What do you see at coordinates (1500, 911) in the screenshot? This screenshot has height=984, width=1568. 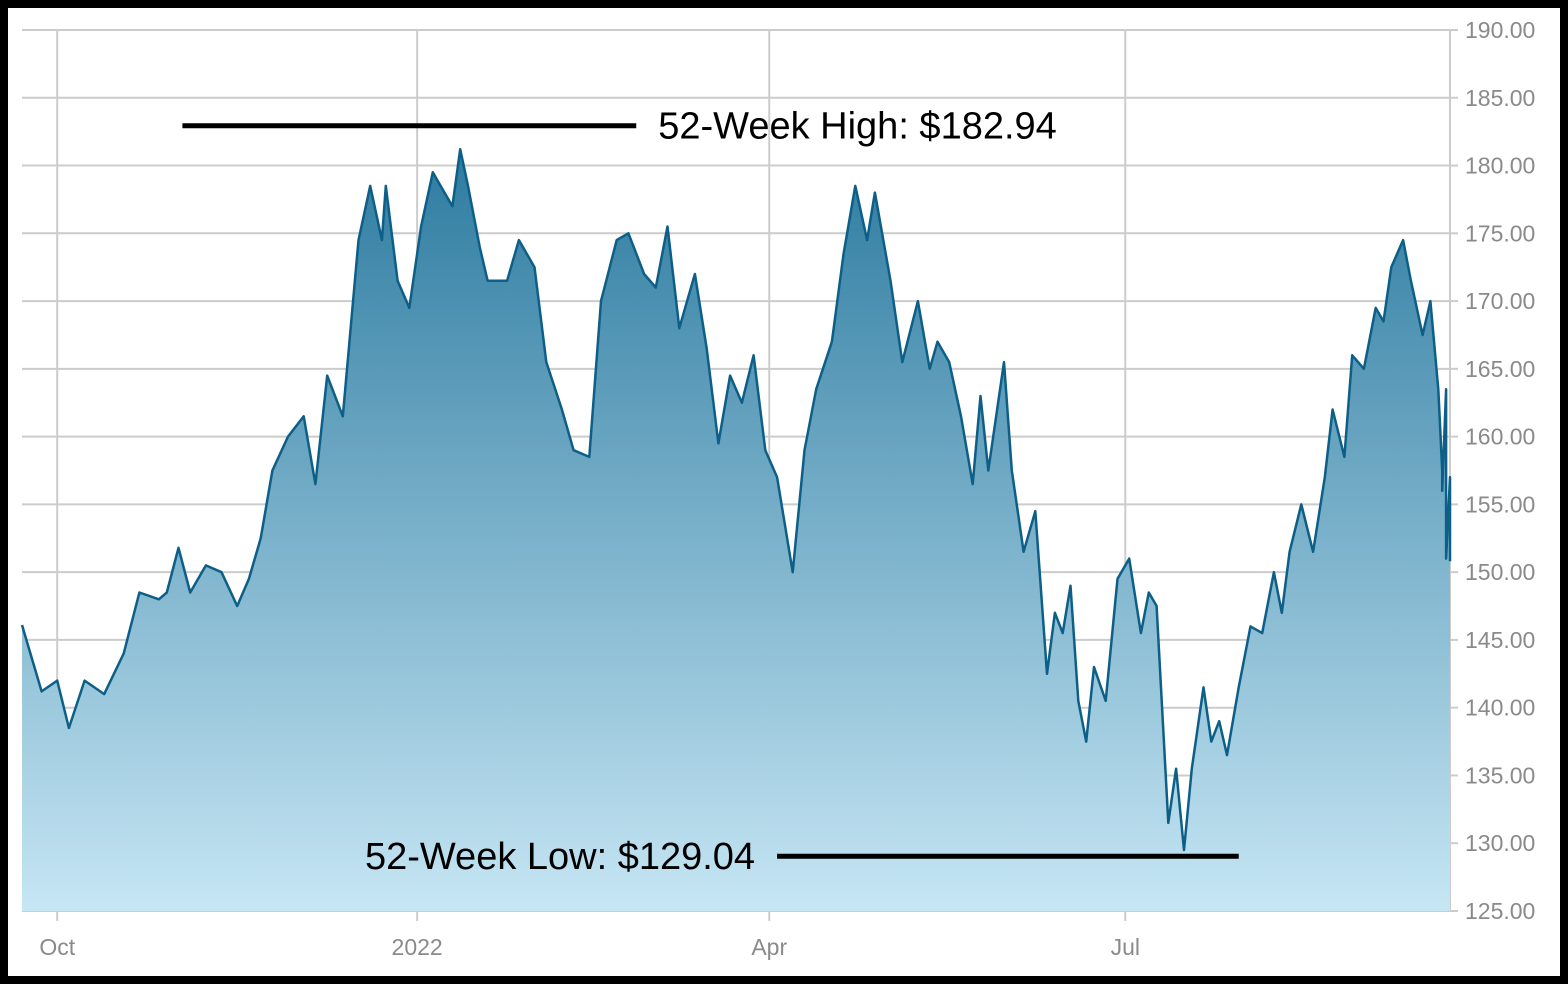 I see `y-tick-label: 125.00` at bounding box center [1500, 911].